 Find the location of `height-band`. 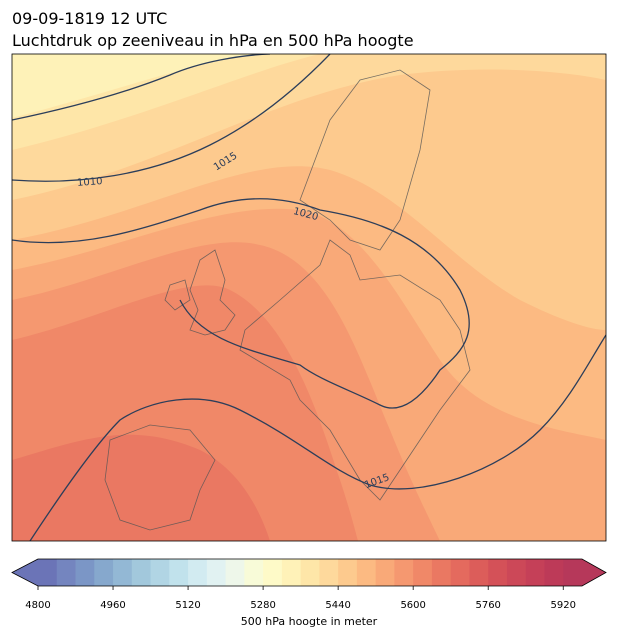

height-band is located at coordinates (141, 487).